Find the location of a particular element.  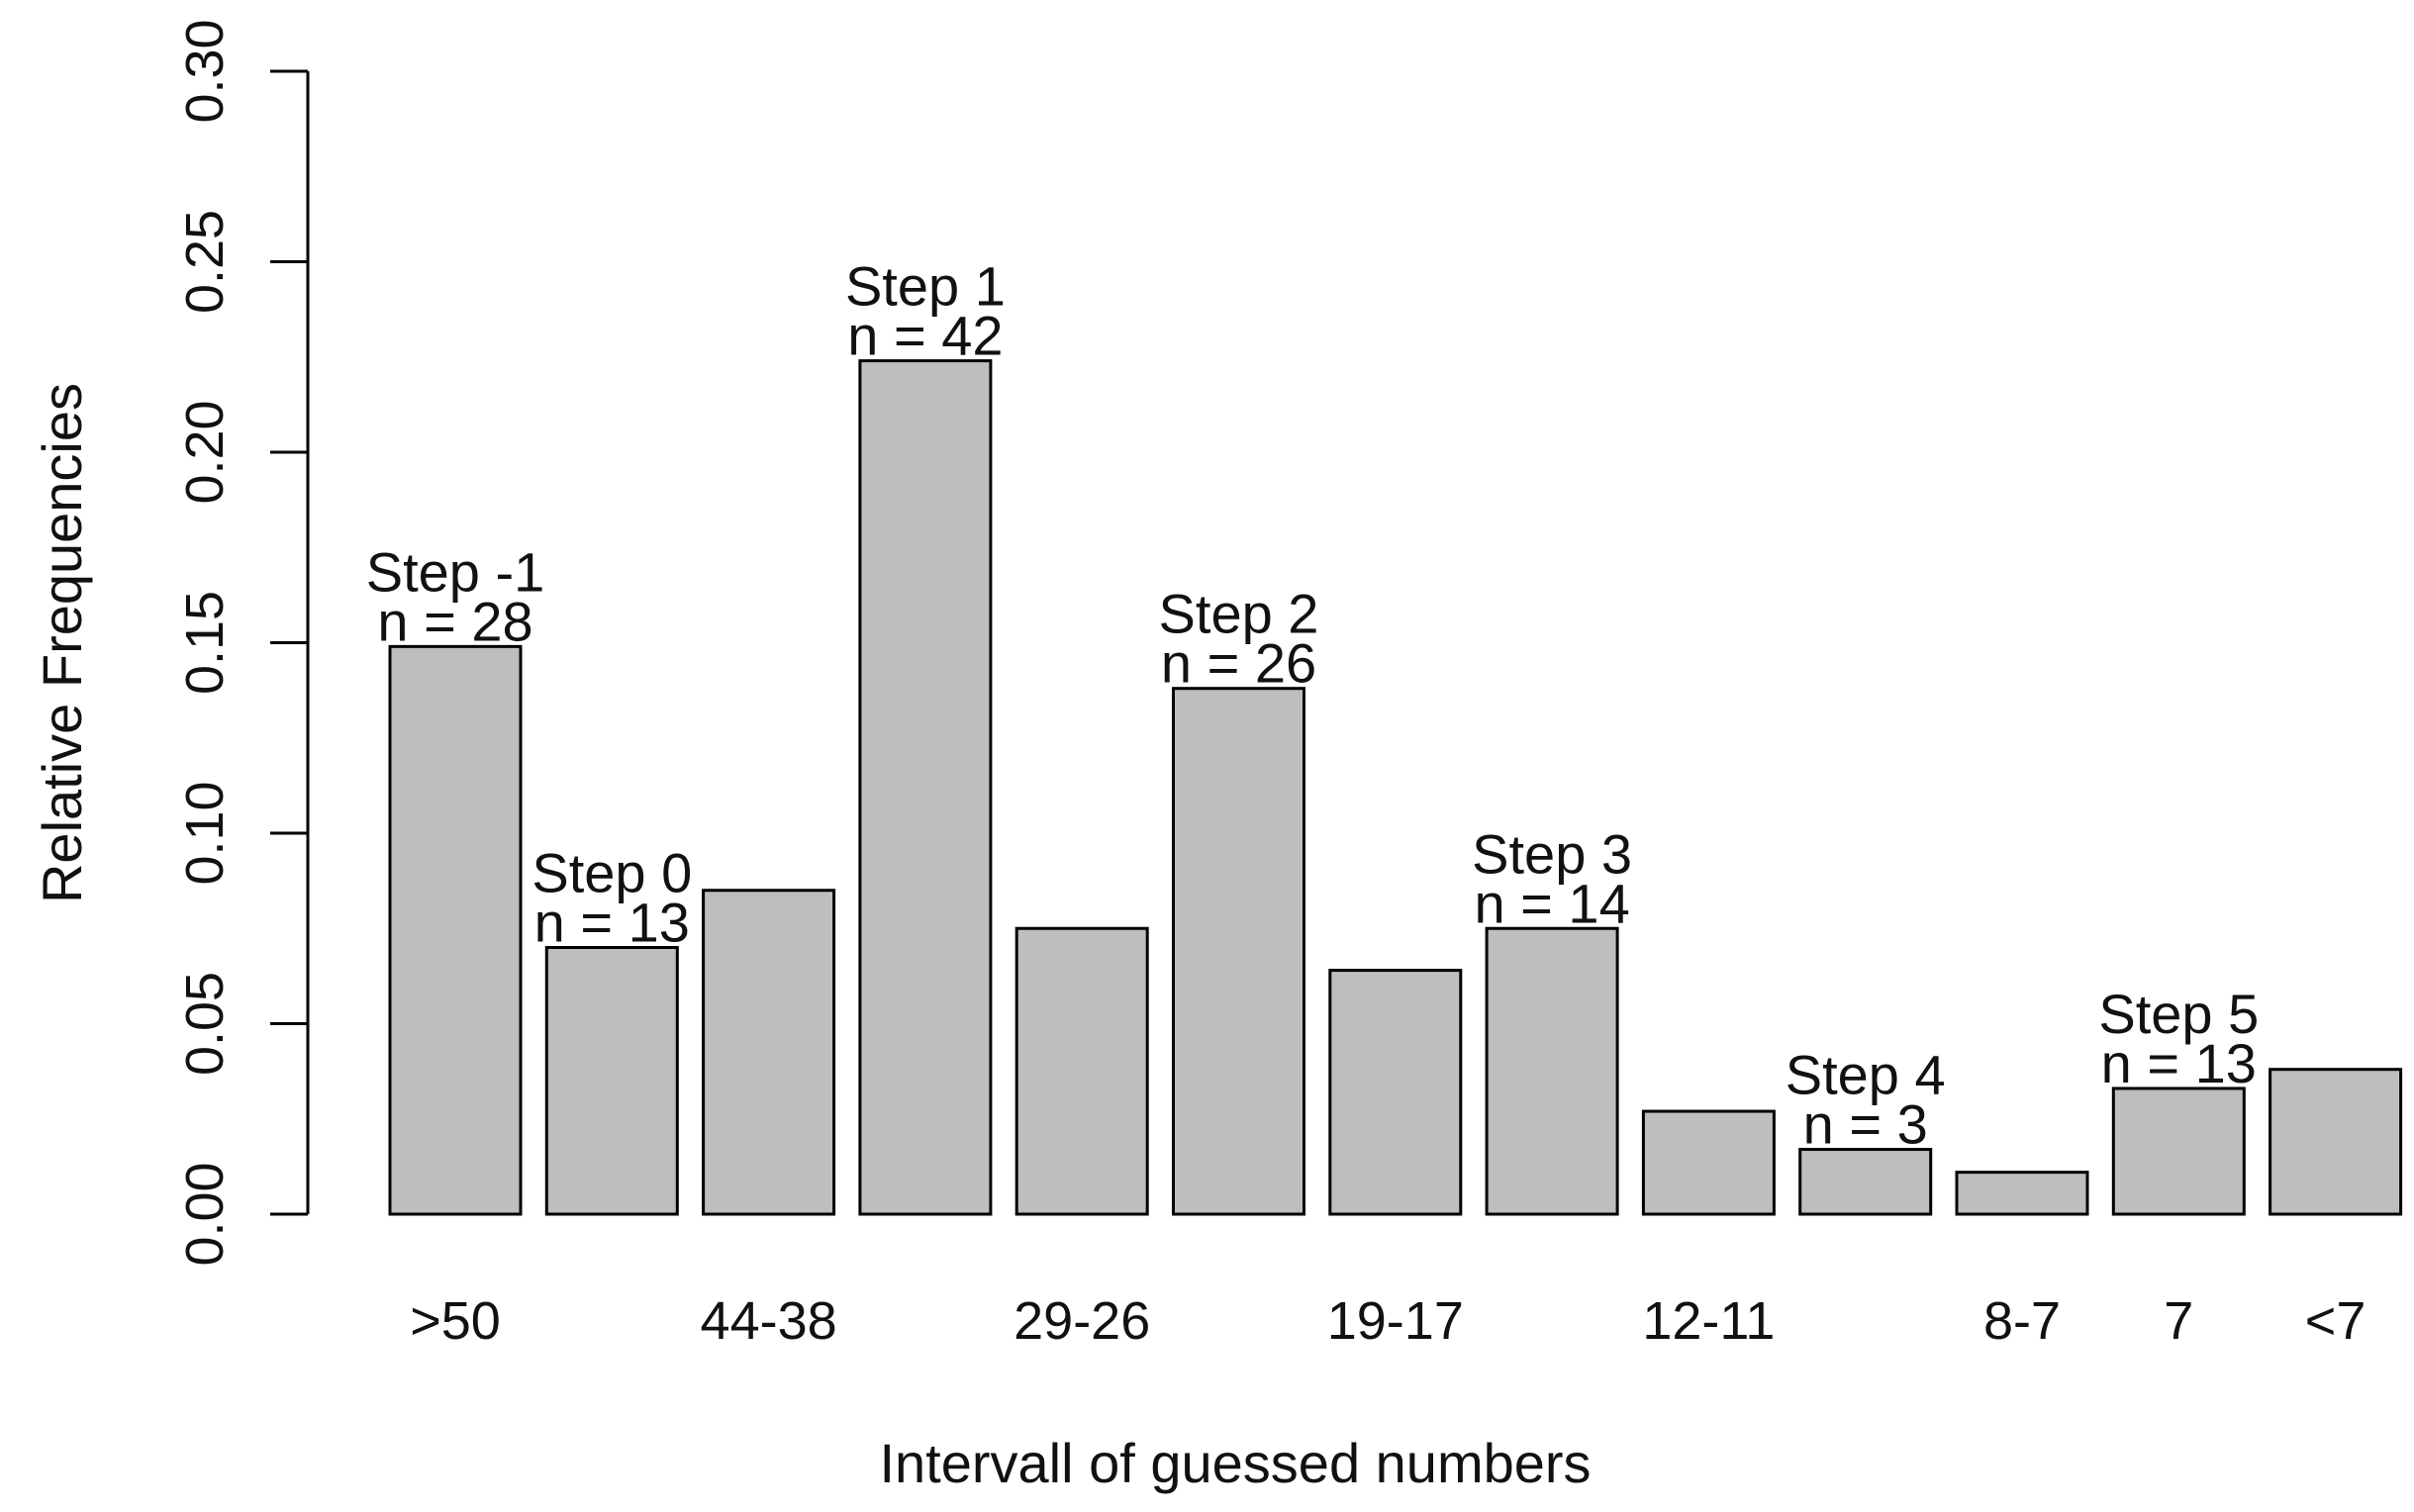

x-tick-label: 12-11 is located at coordinates (1708, 1321).